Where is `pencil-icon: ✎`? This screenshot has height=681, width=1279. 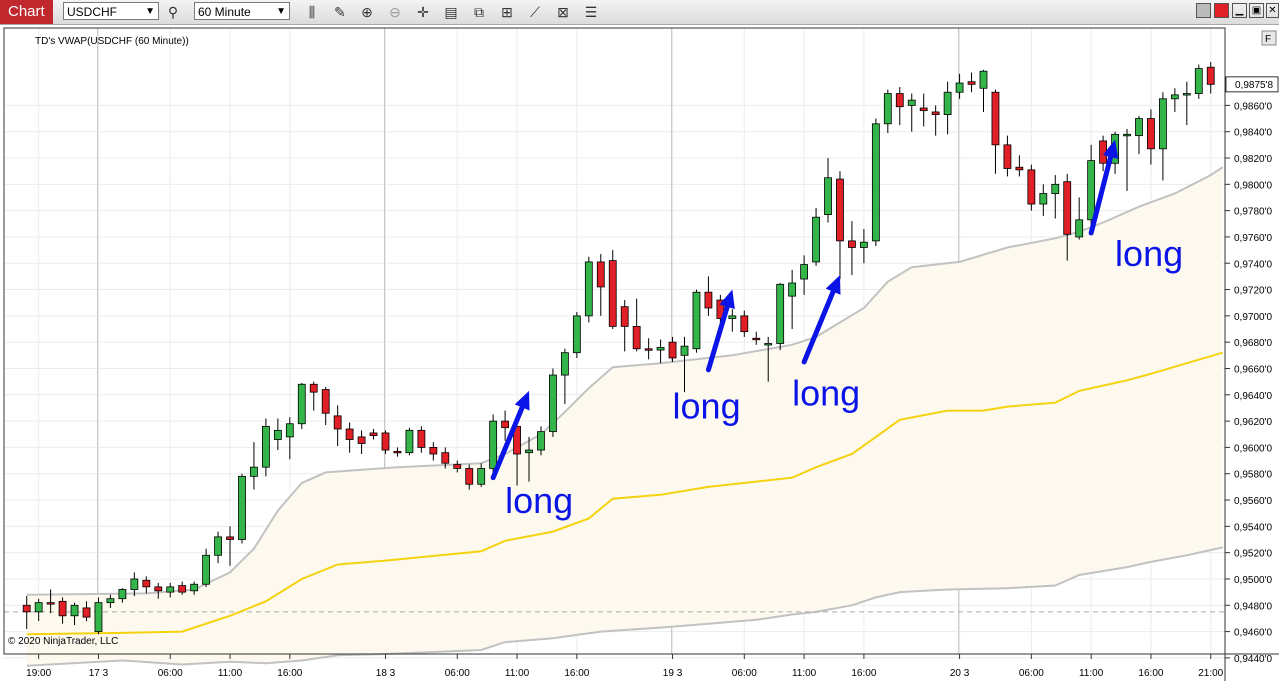 pencil-icon: ✎ is located at coordinates (340, 12).